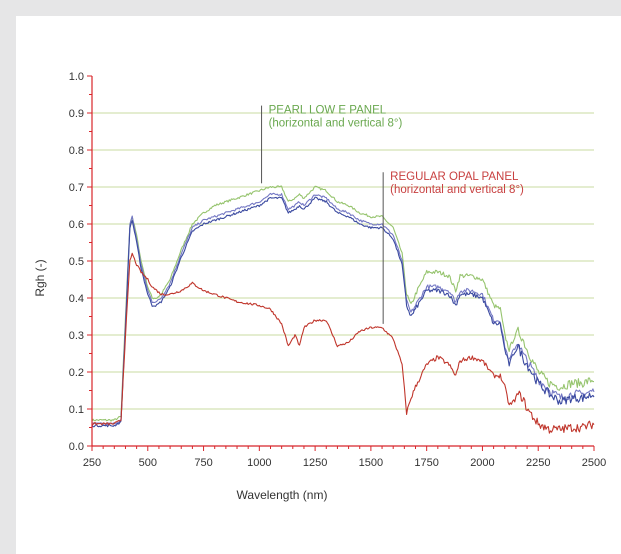  I want to click on x-tick-label: 500, so click(148, 463).